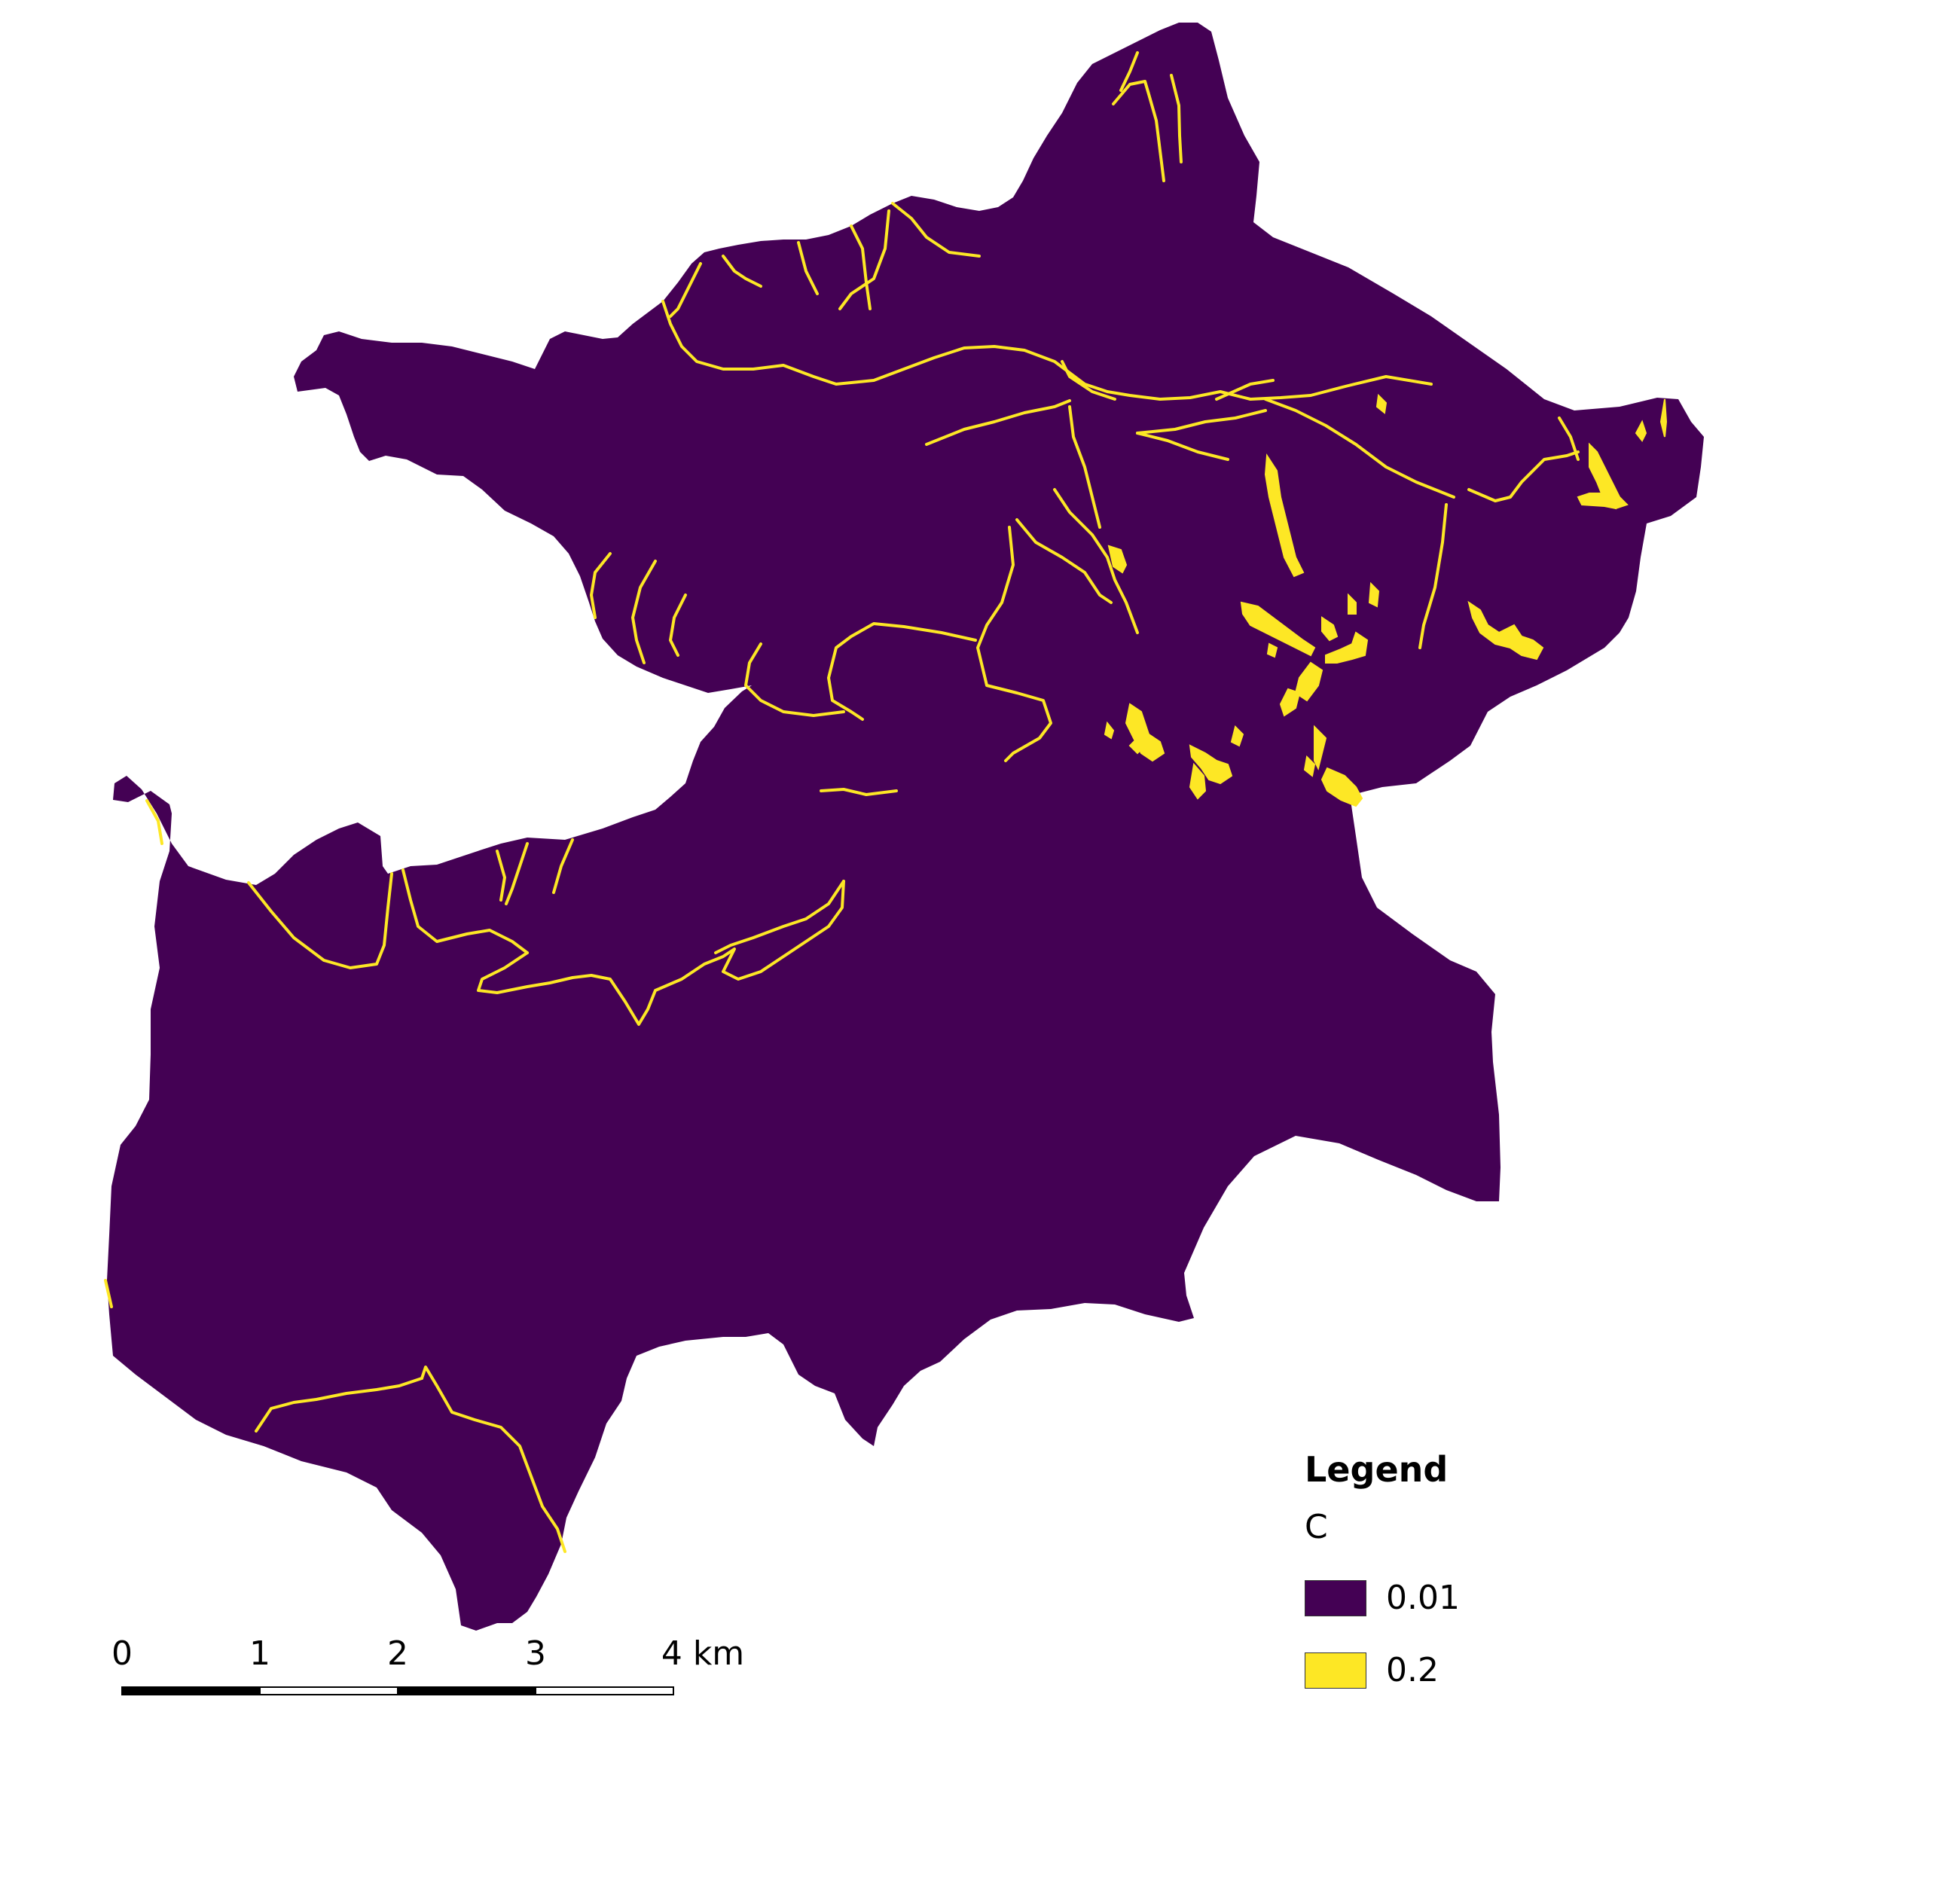 This screenshot has width=1960, height=1895. I want to click on legend: Legend C 0.01 0.2, so click(1382, 1587).